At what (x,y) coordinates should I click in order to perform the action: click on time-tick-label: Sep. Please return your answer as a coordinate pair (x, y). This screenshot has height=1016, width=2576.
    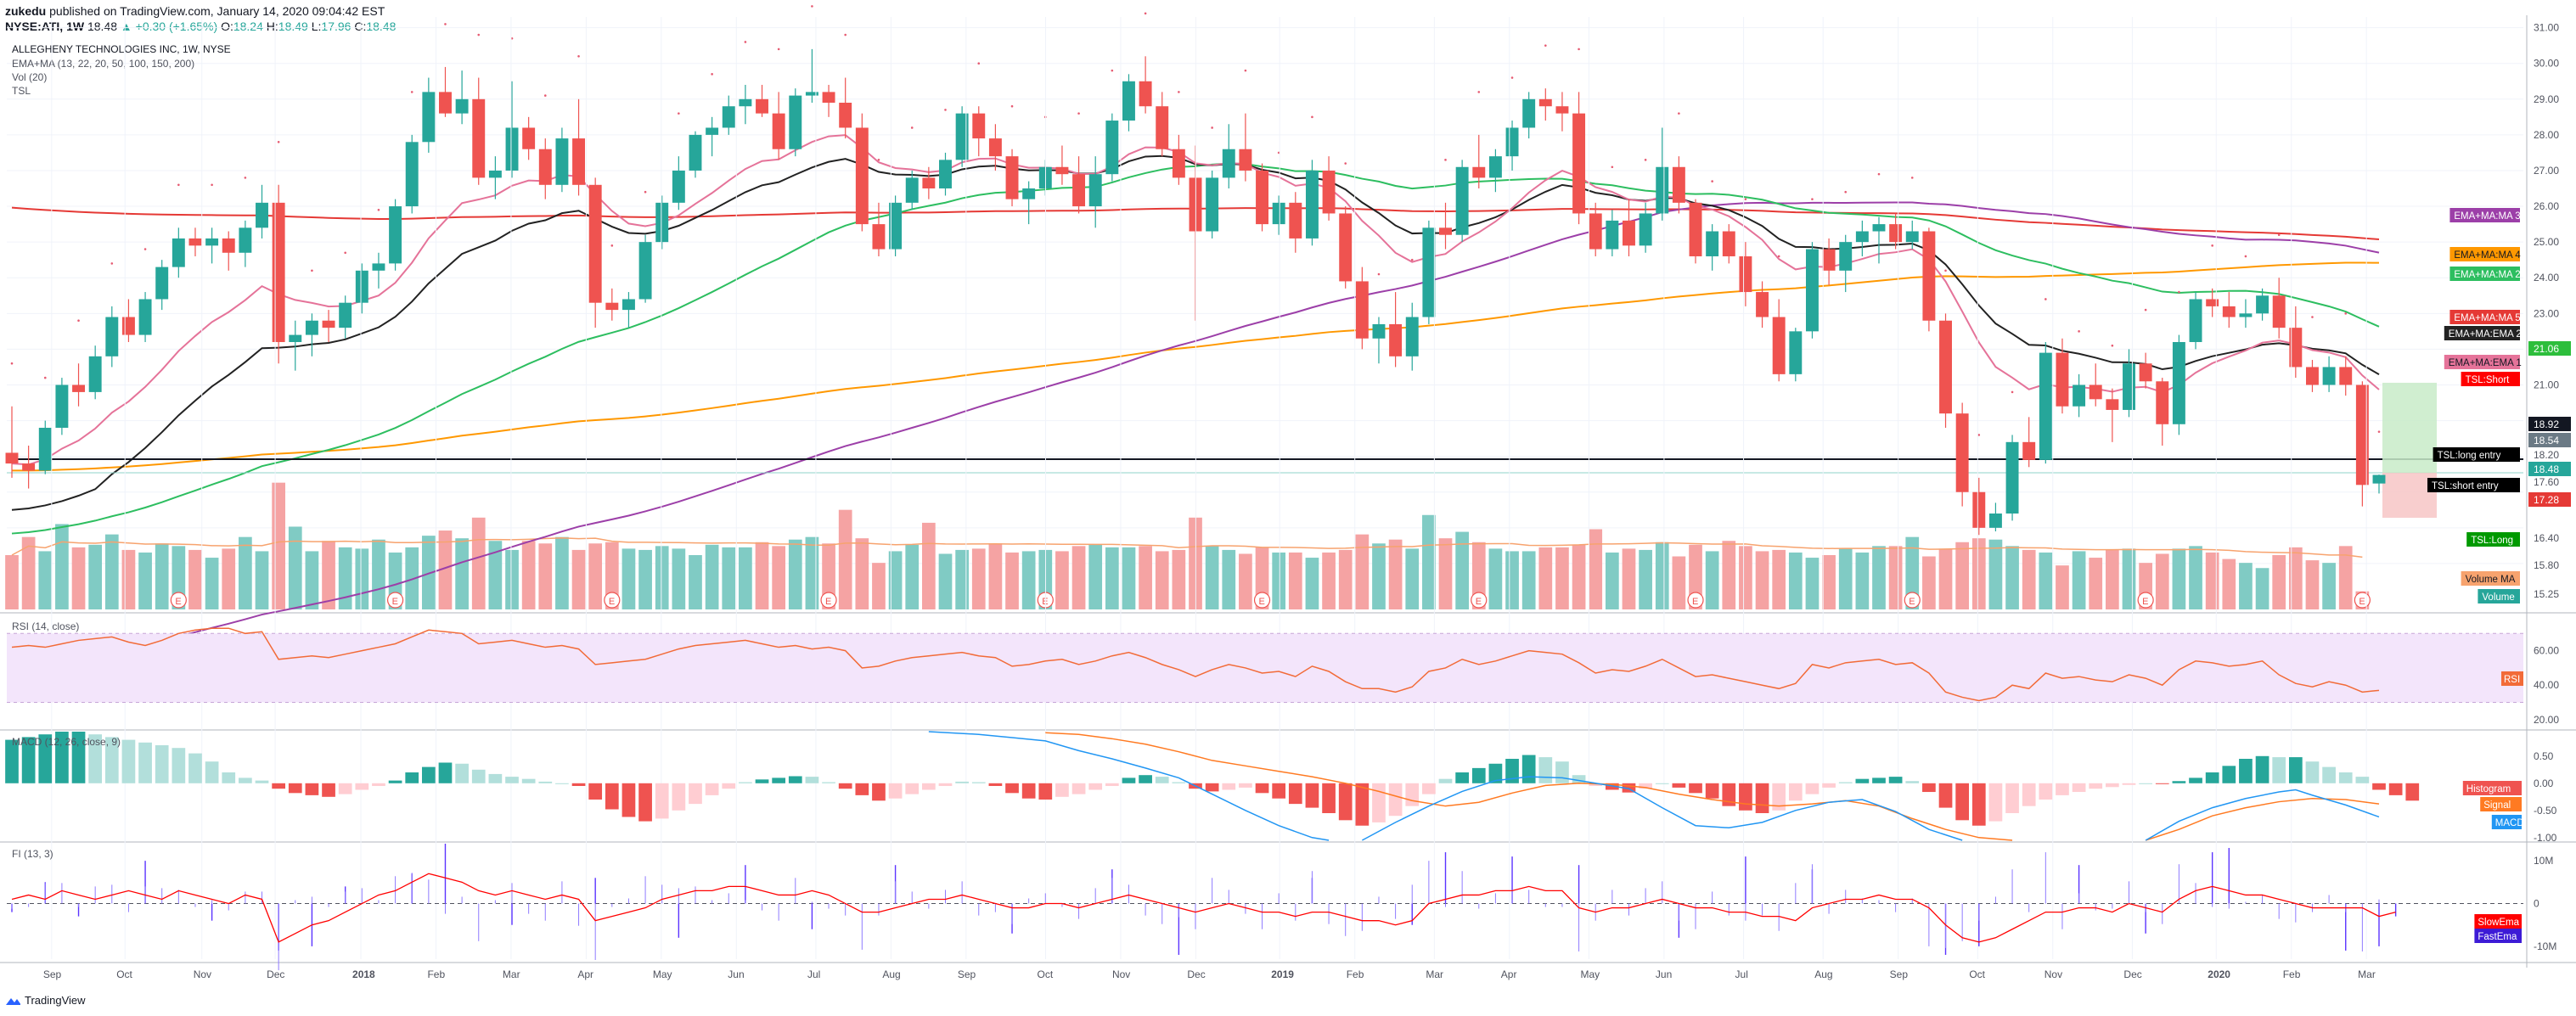
    Looking at the image, I should click on (967, 974).